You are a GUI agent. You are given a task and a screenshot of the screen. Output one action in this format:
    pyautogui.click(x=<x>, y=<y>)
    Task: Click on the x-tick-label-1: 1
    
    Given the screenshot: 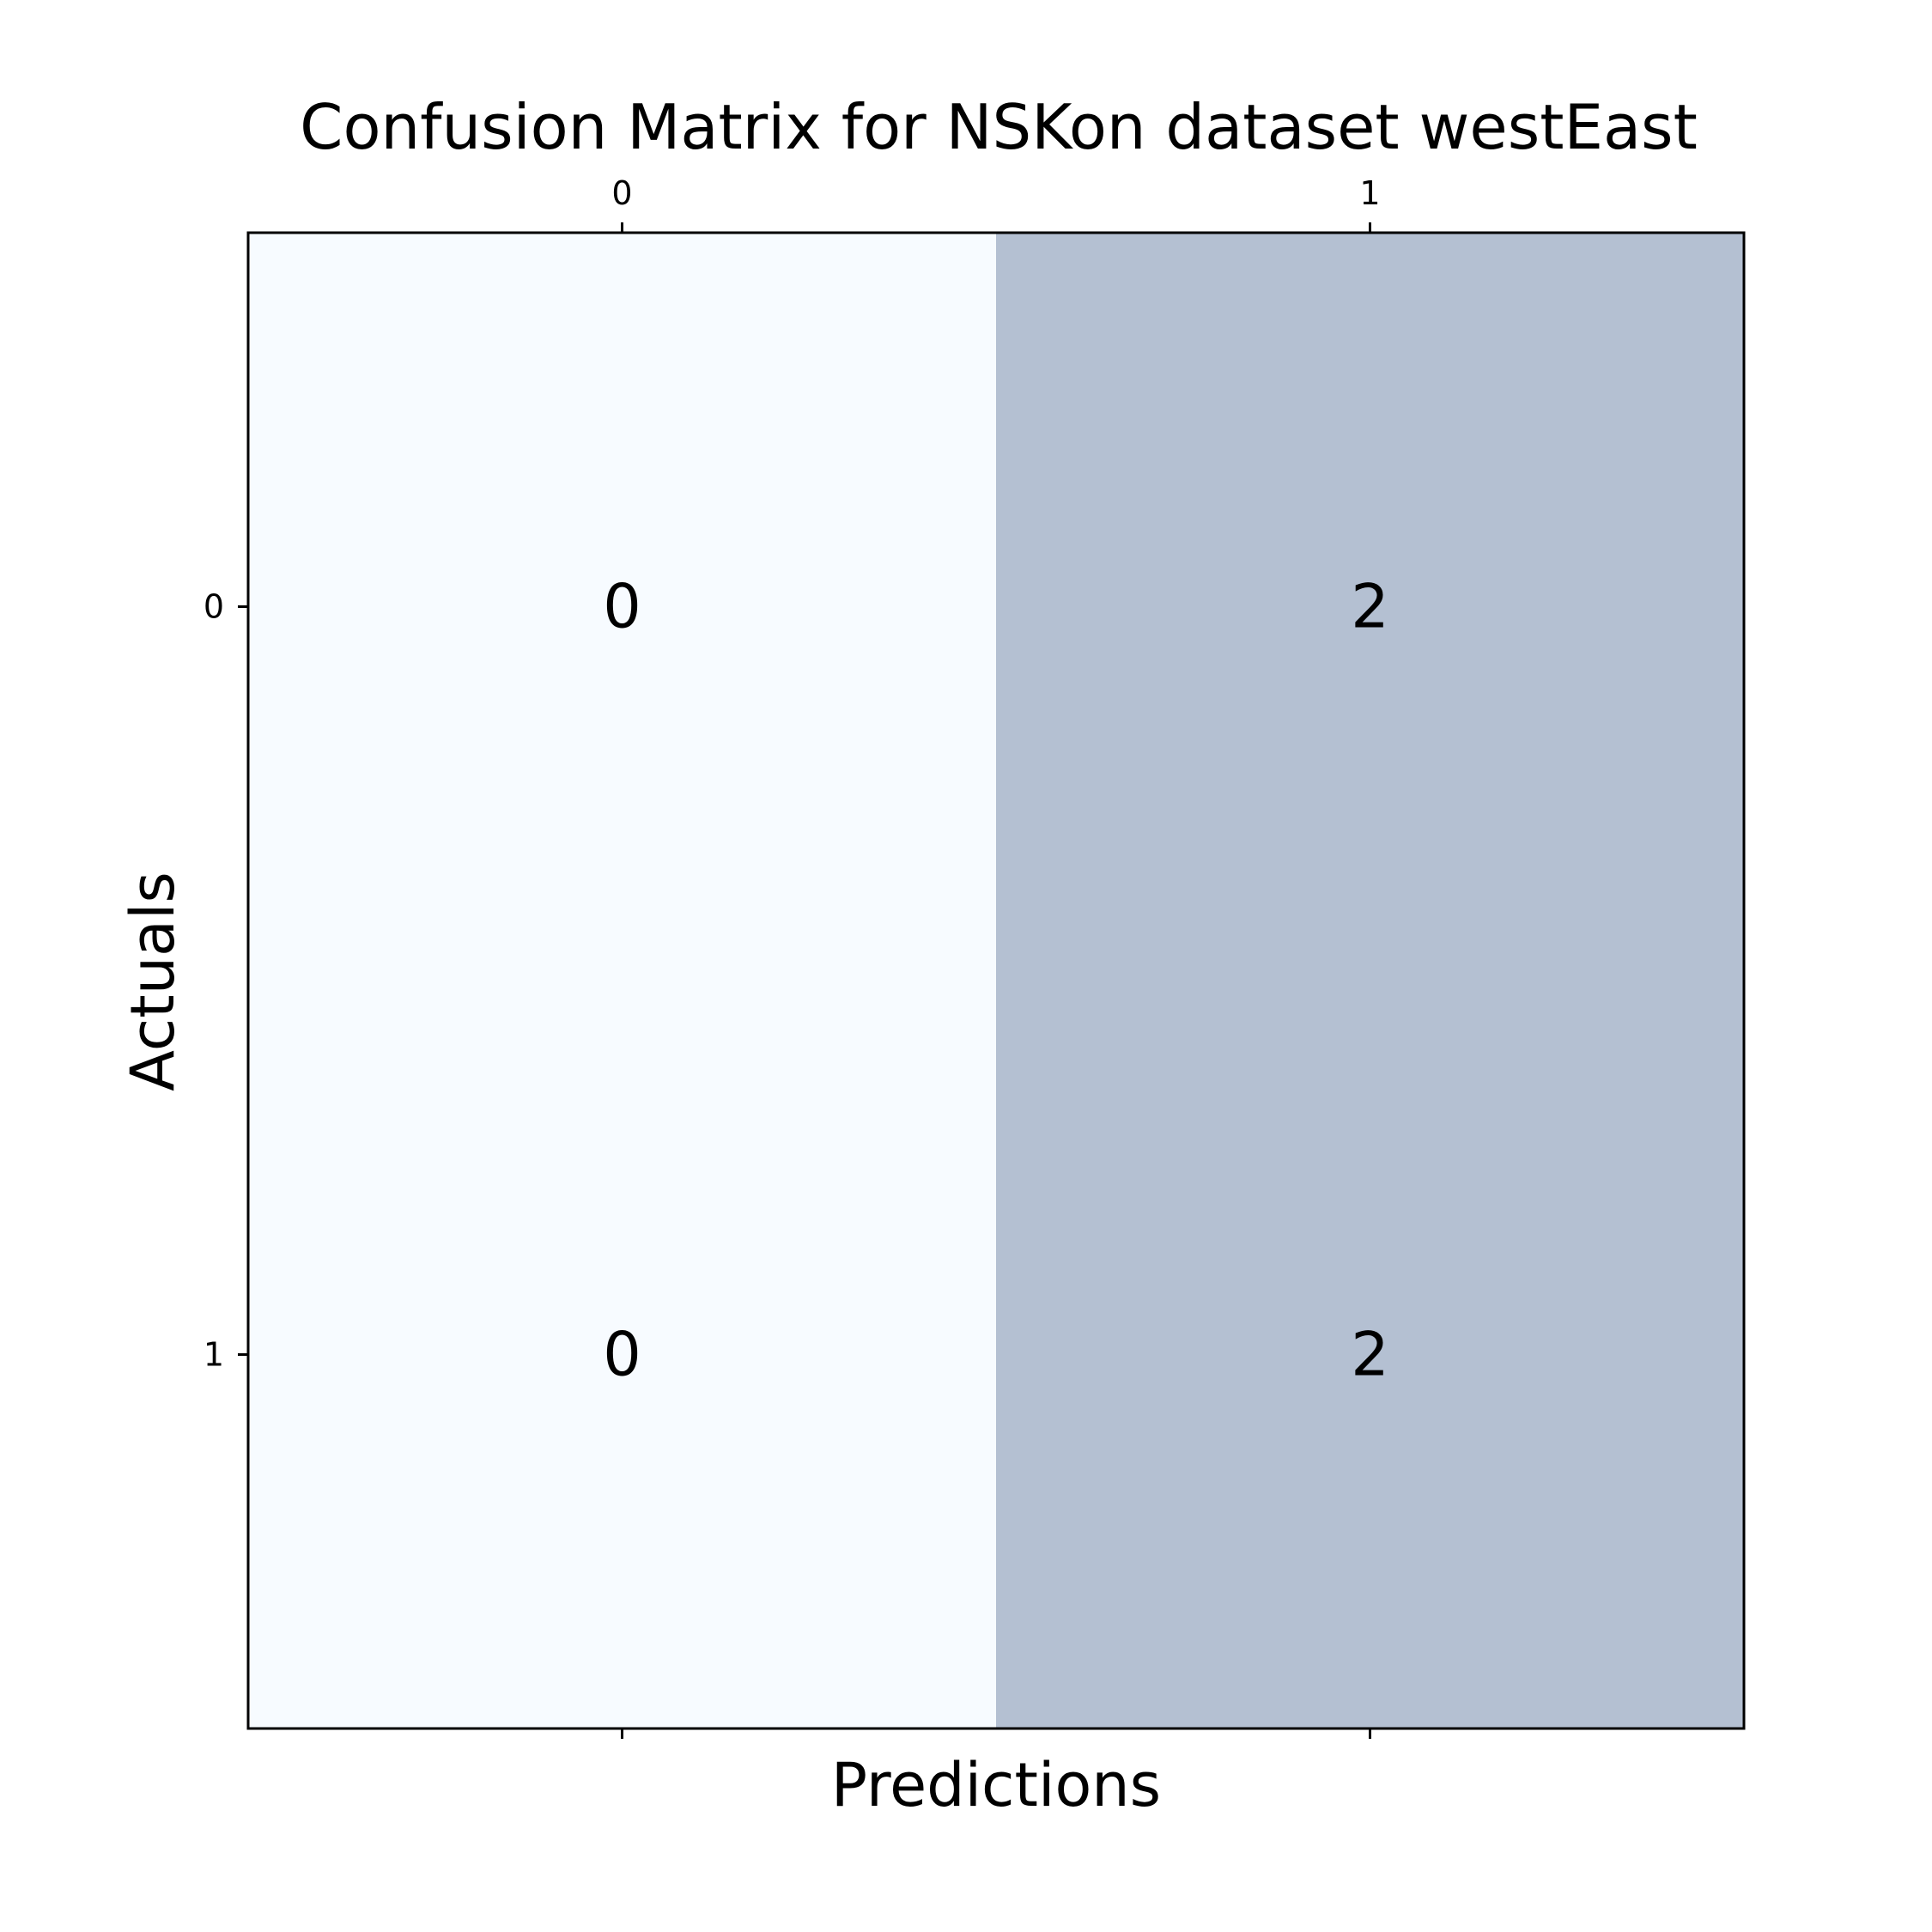 What is the action you would take?
    pyautogui.click(x=1369, y=193)
    